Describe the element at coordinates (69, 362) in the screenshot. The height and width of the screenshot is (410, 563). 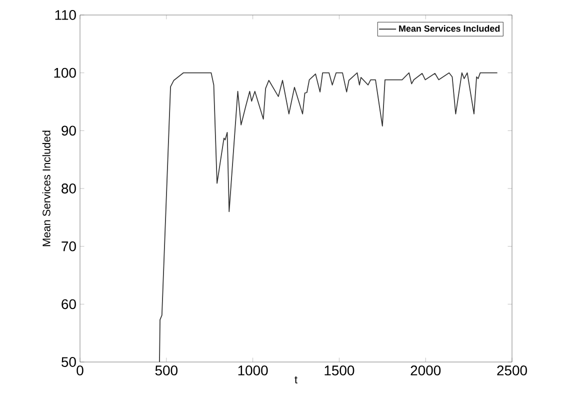
I see `y-tick-label: 50` at that location.